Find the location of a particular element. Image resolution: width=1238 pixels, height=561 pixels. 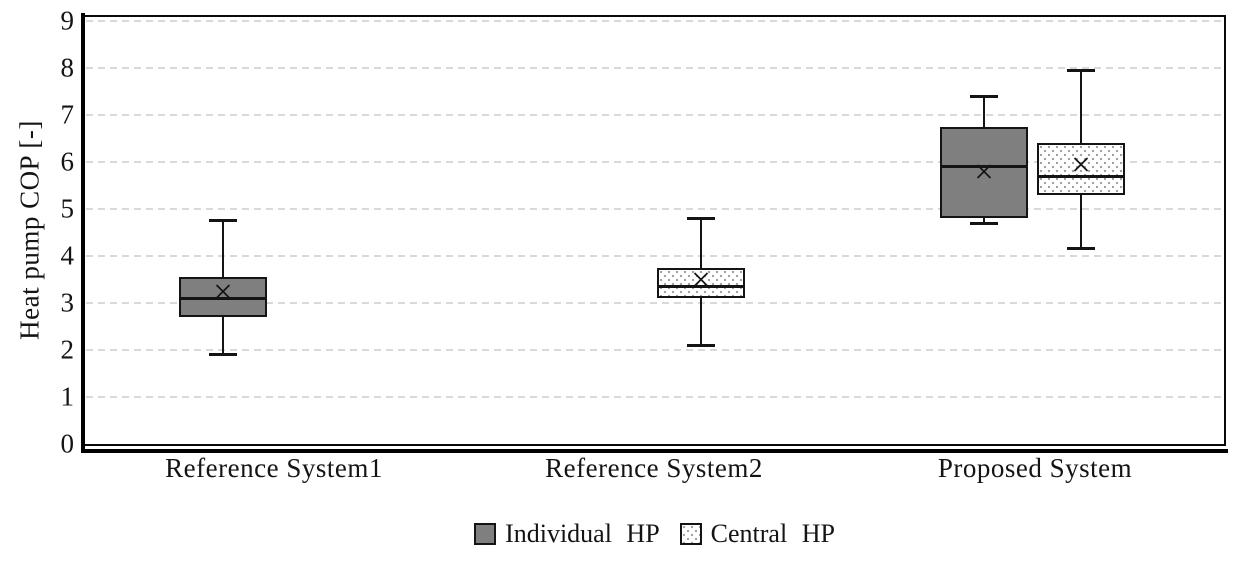

y-tick-label-3: 3 is located at coordinates (67, 302).